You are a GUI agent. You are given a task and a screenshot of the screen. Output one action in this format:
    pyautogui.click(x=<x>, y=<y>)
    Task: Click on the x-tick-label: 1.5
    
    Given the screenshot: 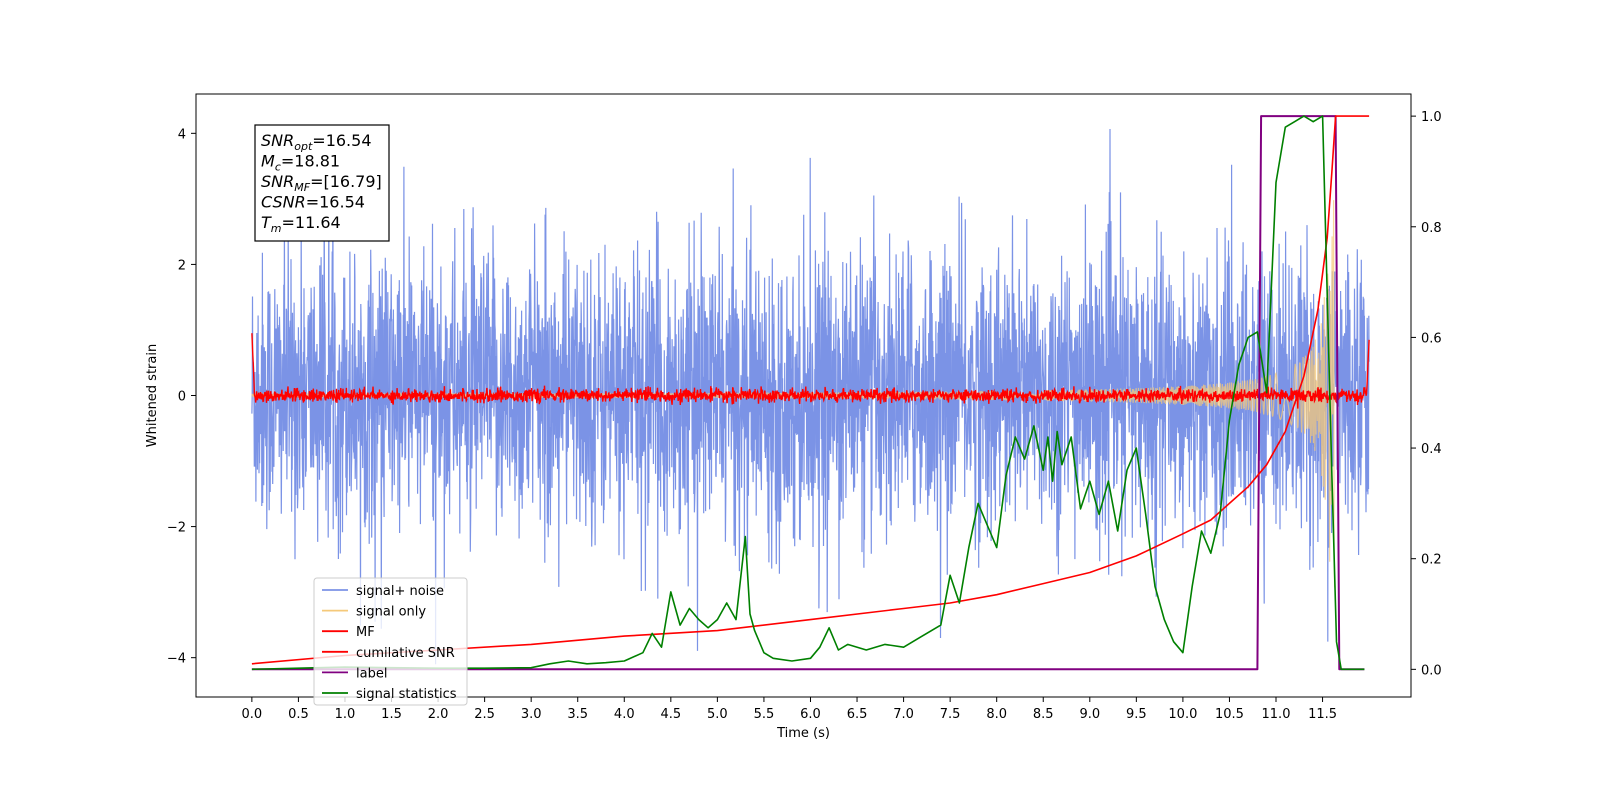 What is the action you would take?
    pyautogui.click(x=391, y=714)
    